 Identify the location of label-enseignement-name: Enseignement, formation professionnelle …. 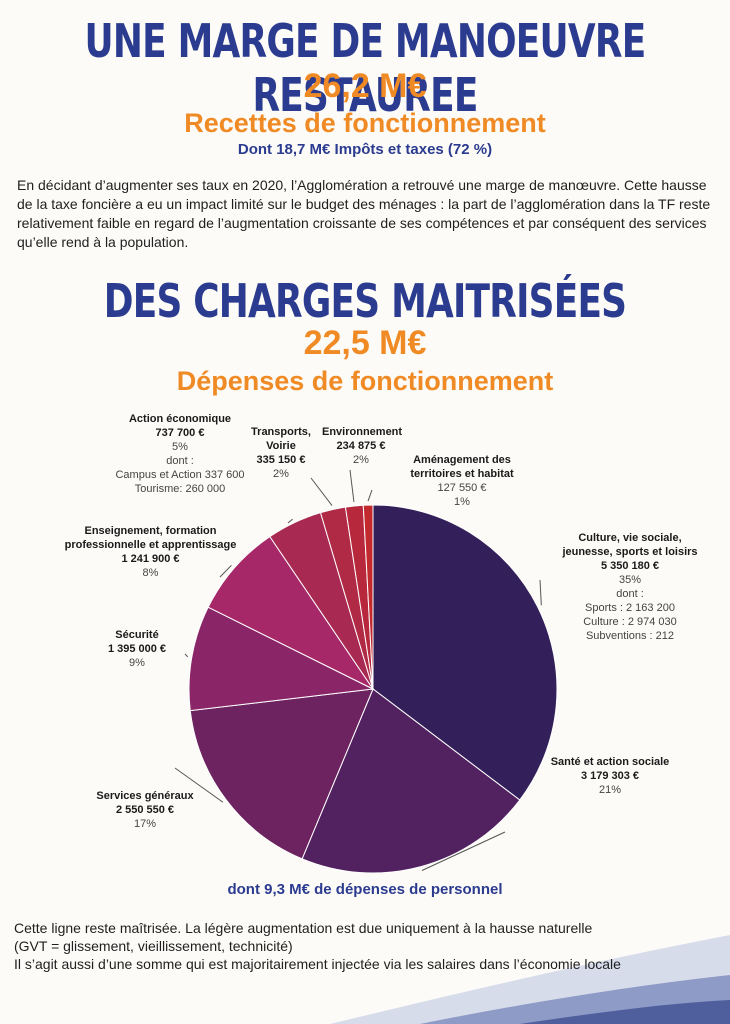
(150, 538).